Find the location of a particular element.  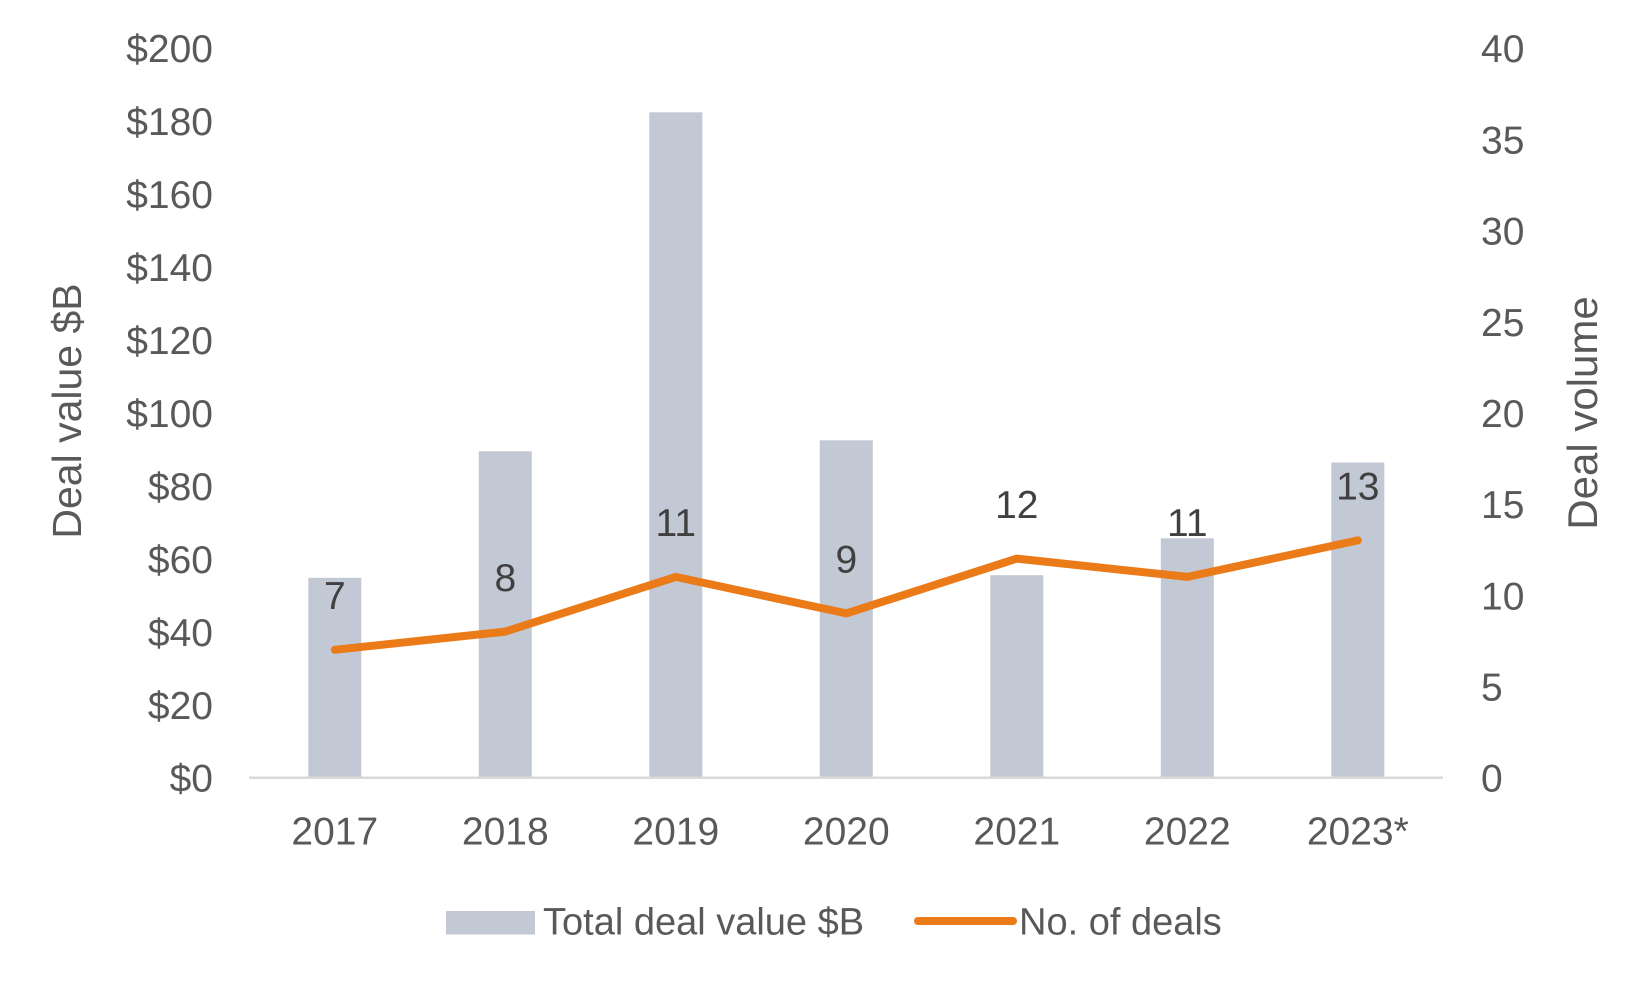

svg-text: $60 is located at coordinates (180, 560).